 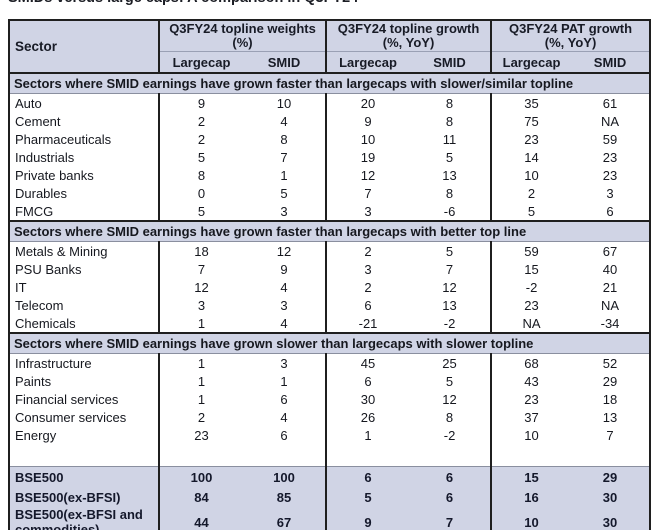 What do you see at coordinates (367, 157) in the screenshot?
I see `value-cell: 19` at bounding box center [367, 157].